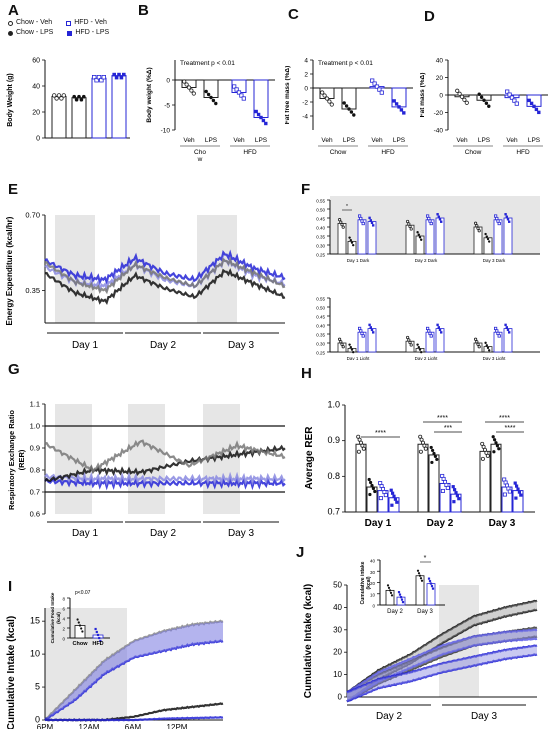  Describe the element at coordinates (207, 63) in the screenshot. I see `annotation: Treatment p < 0.01` at that location.